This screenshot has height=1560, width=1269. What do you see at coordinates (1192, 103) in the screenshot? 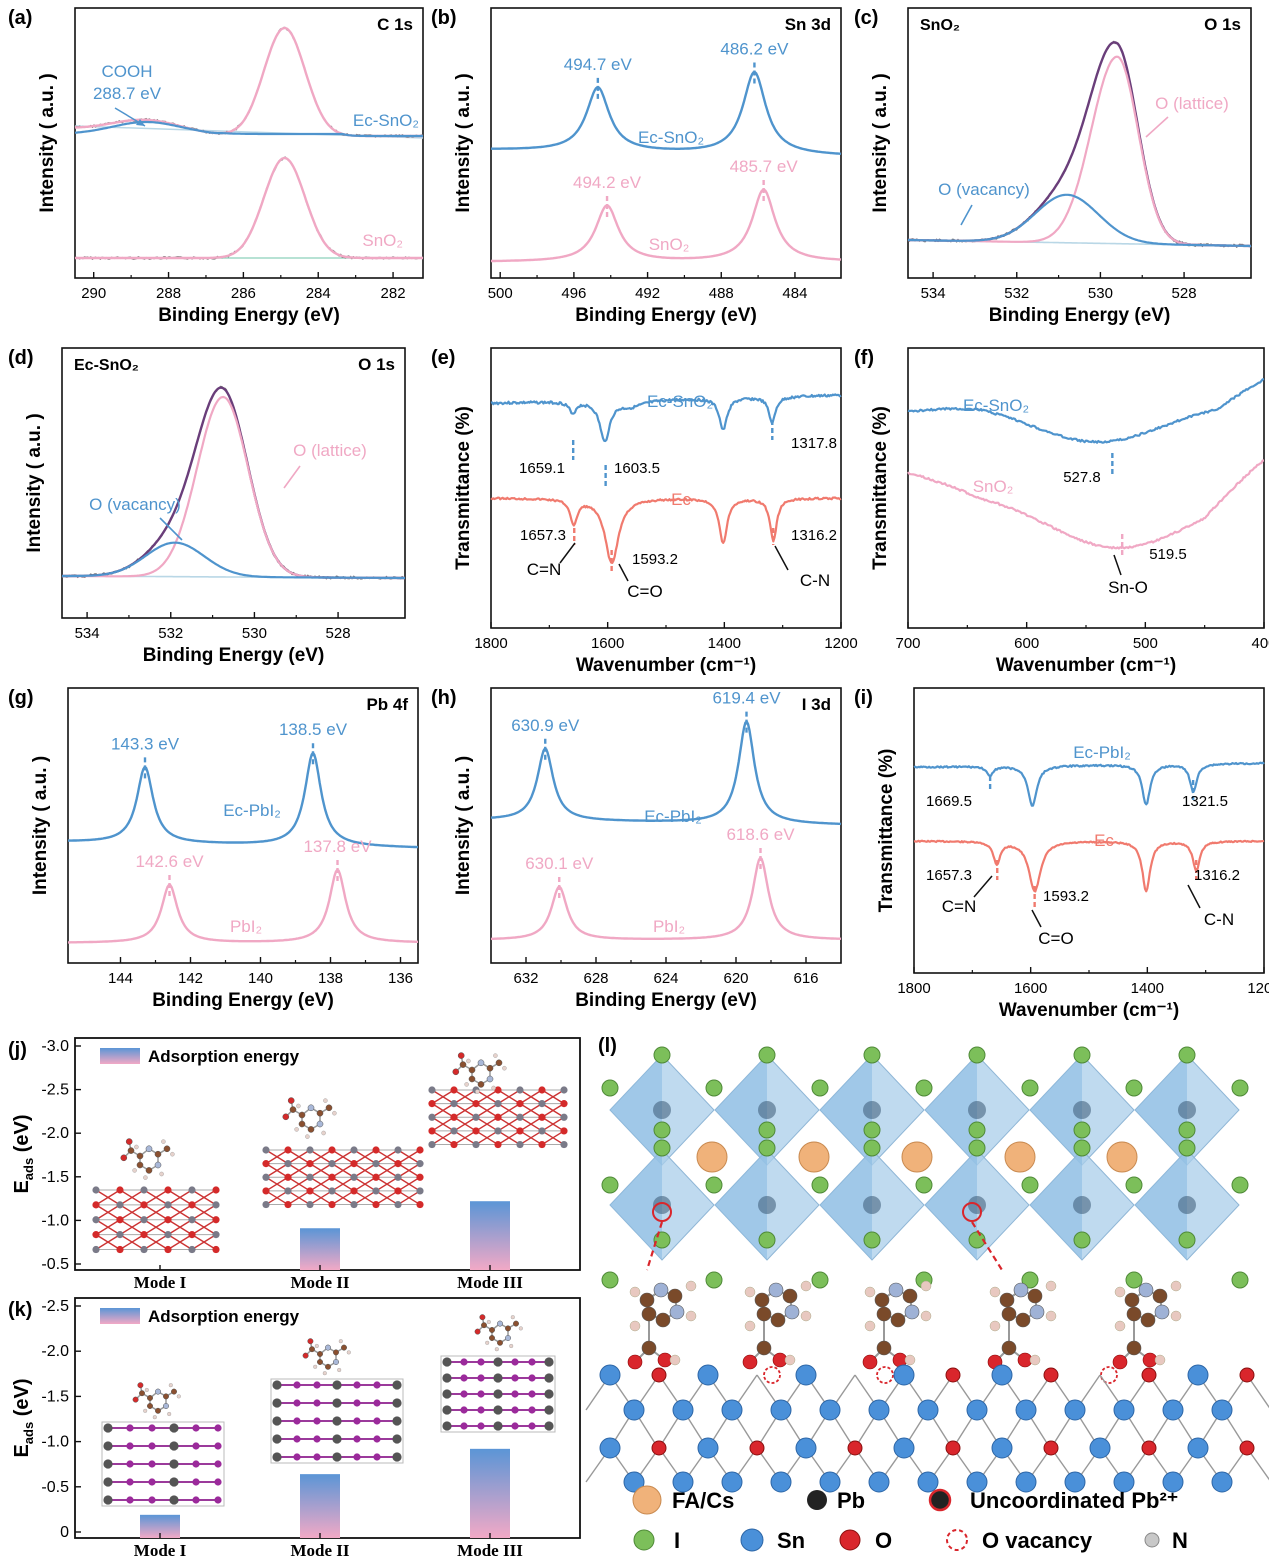
I see `component-label: O (lattice)` at bounding box center [1192, 103].